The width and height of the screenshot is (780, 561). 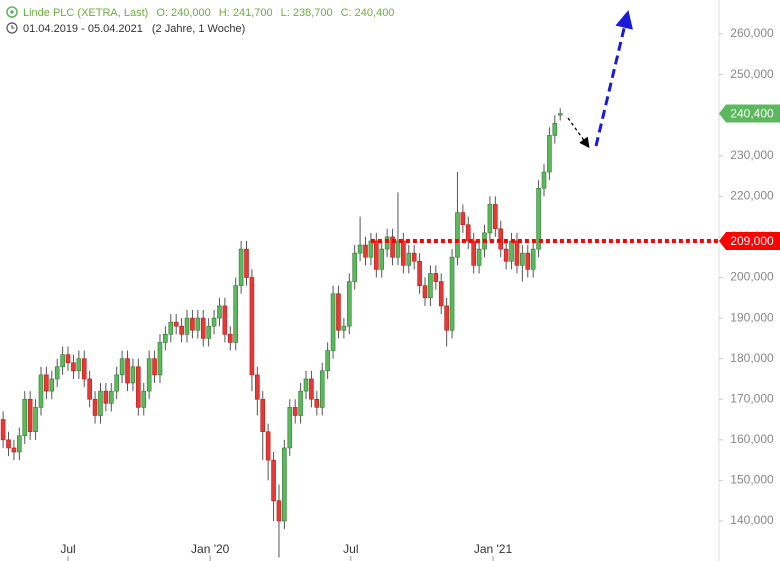 I want to click on instrument-icon, so click(x=12, y=12).